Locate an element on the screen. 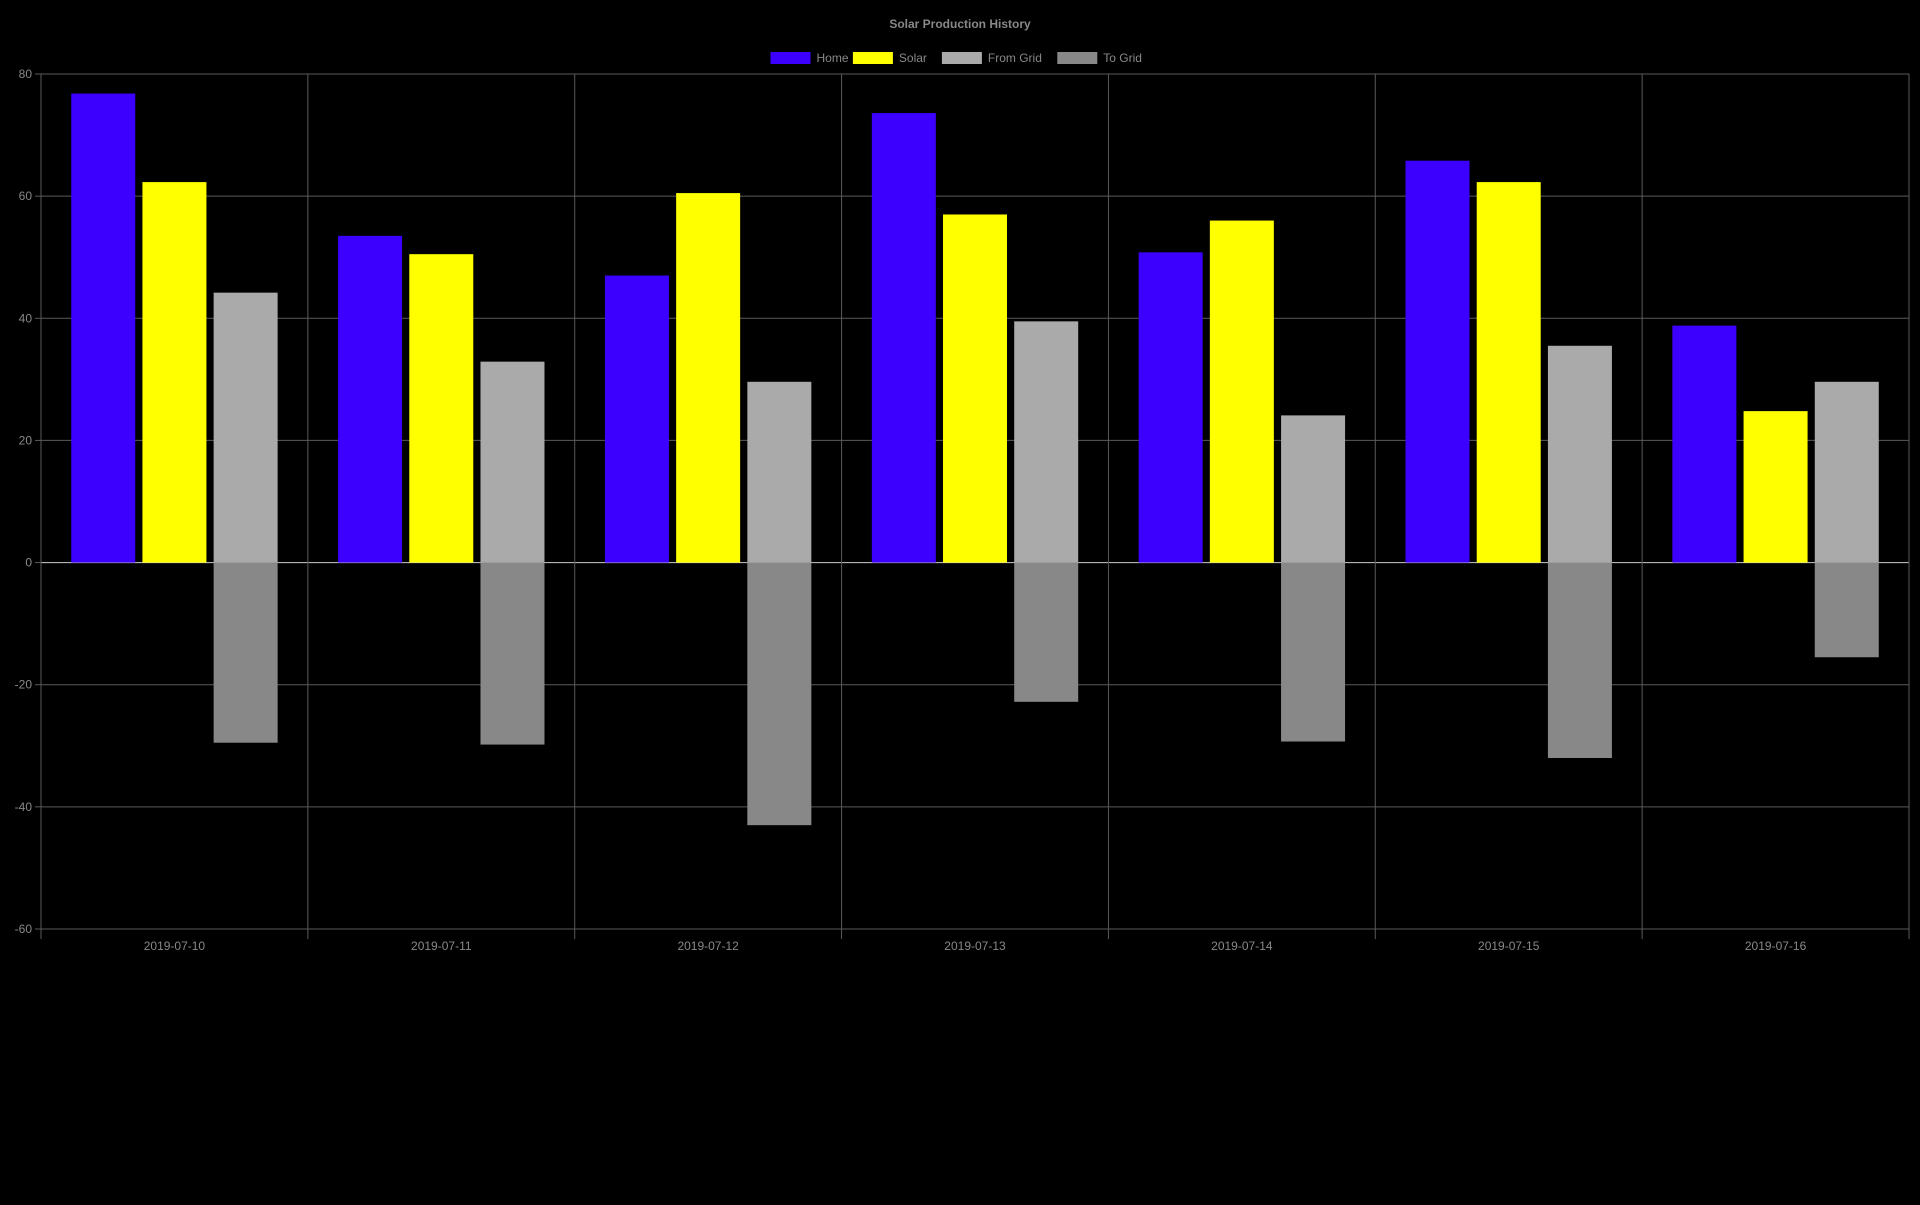 This screenshot has width=1920, height=1205. legend-item-solar: Solar is located at coordinates (889, 58).